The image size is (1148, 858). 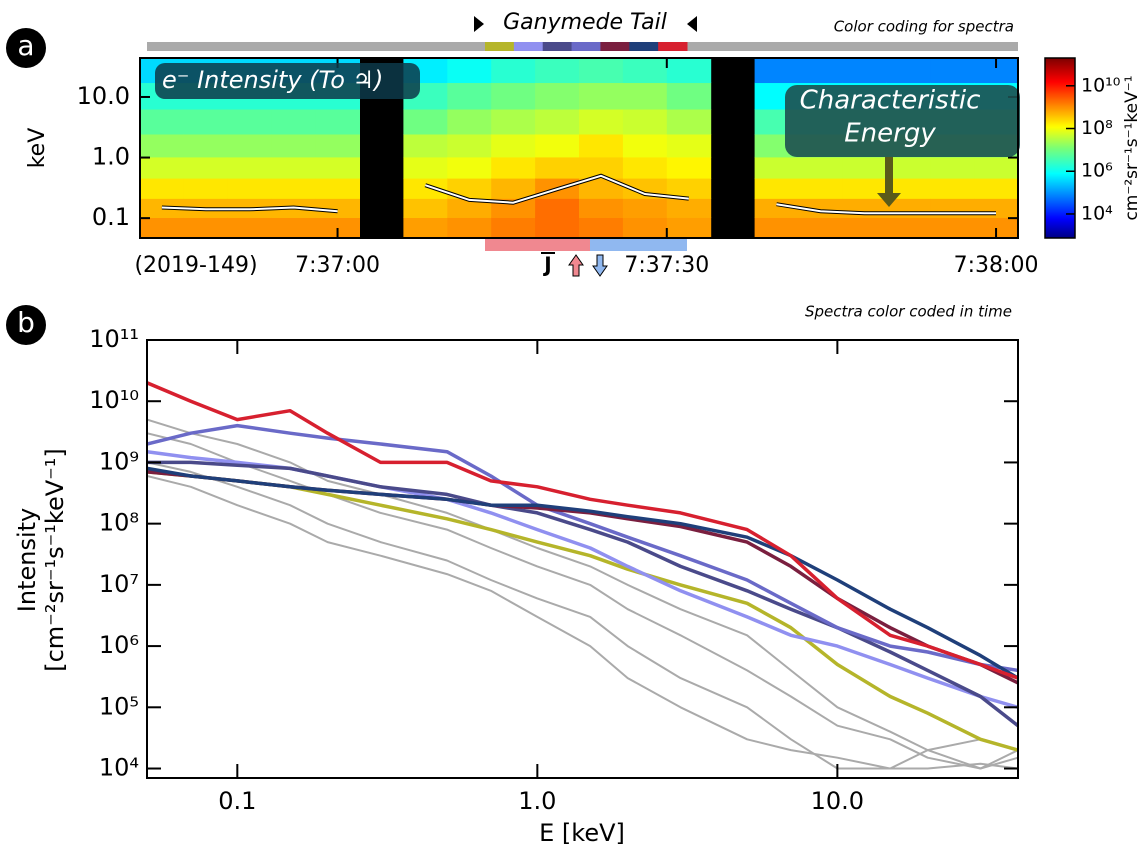 What do you see at coordinates (119, 461) in the screenshot?
I see `y-tick-label: 10⁹` at bounding box center [119, 461].